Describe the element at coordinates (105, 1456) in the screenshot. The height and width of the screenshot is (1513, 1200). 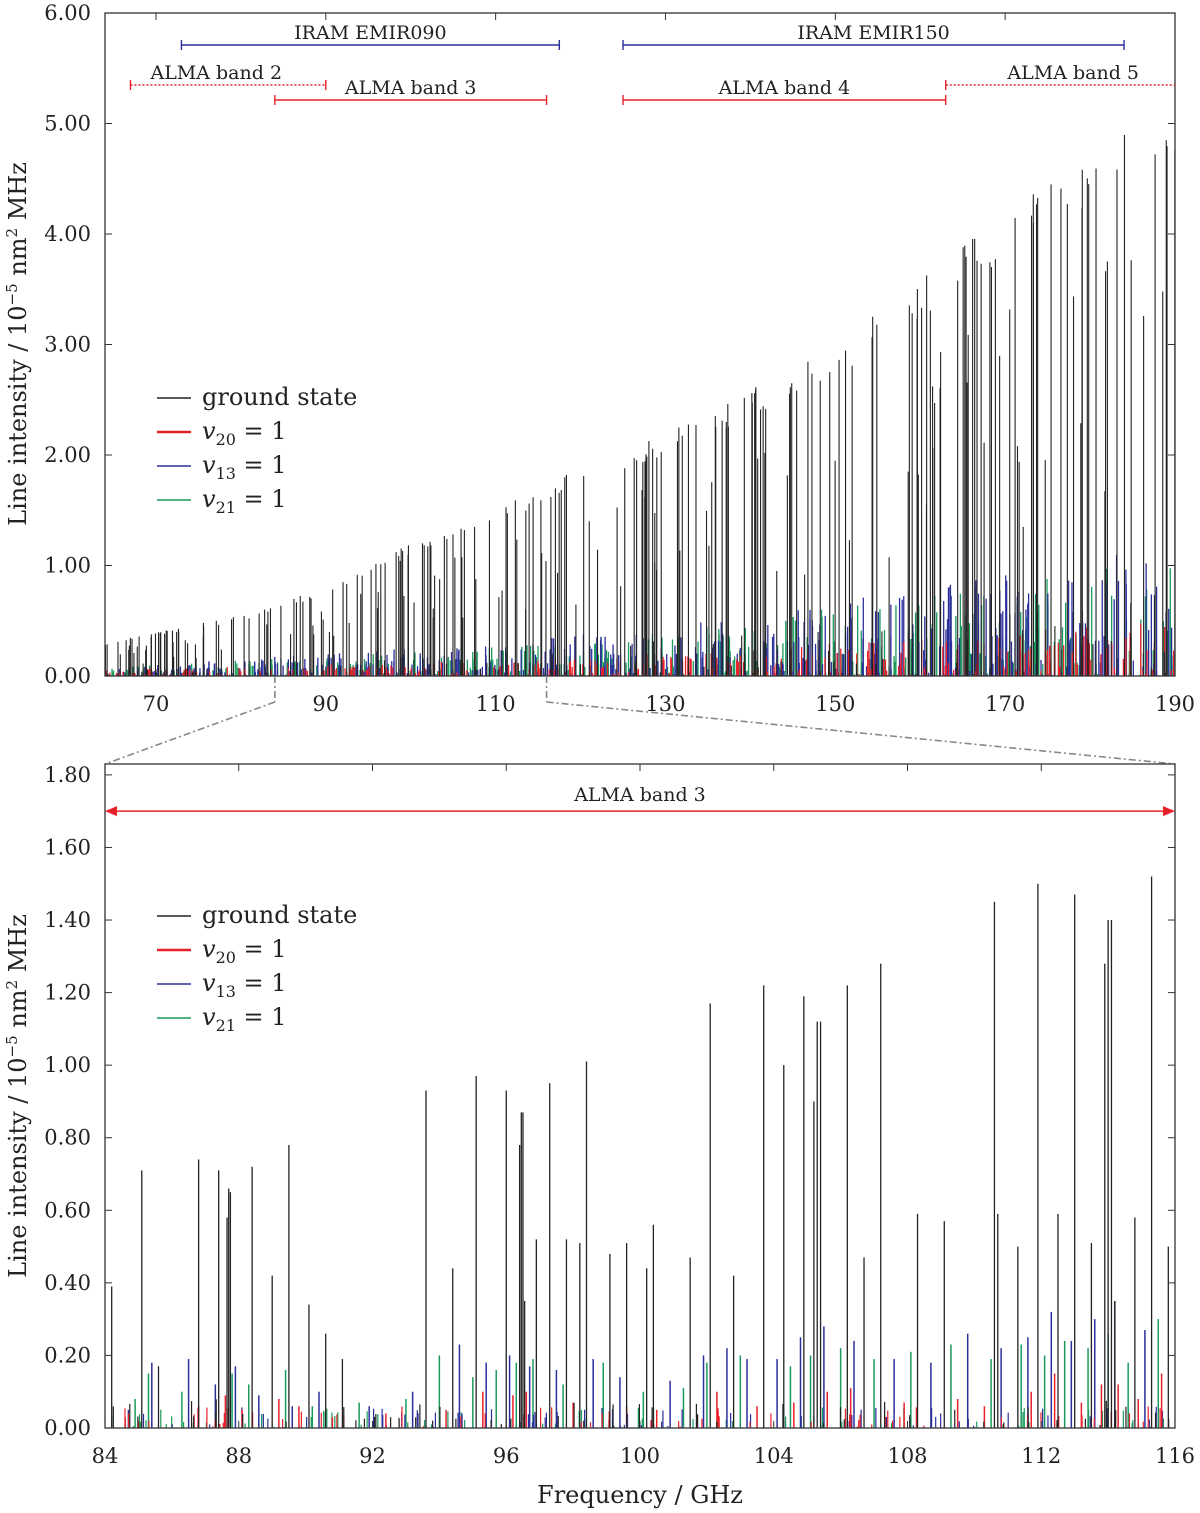
I see `zoom-x-tick-label: 84` at that location.